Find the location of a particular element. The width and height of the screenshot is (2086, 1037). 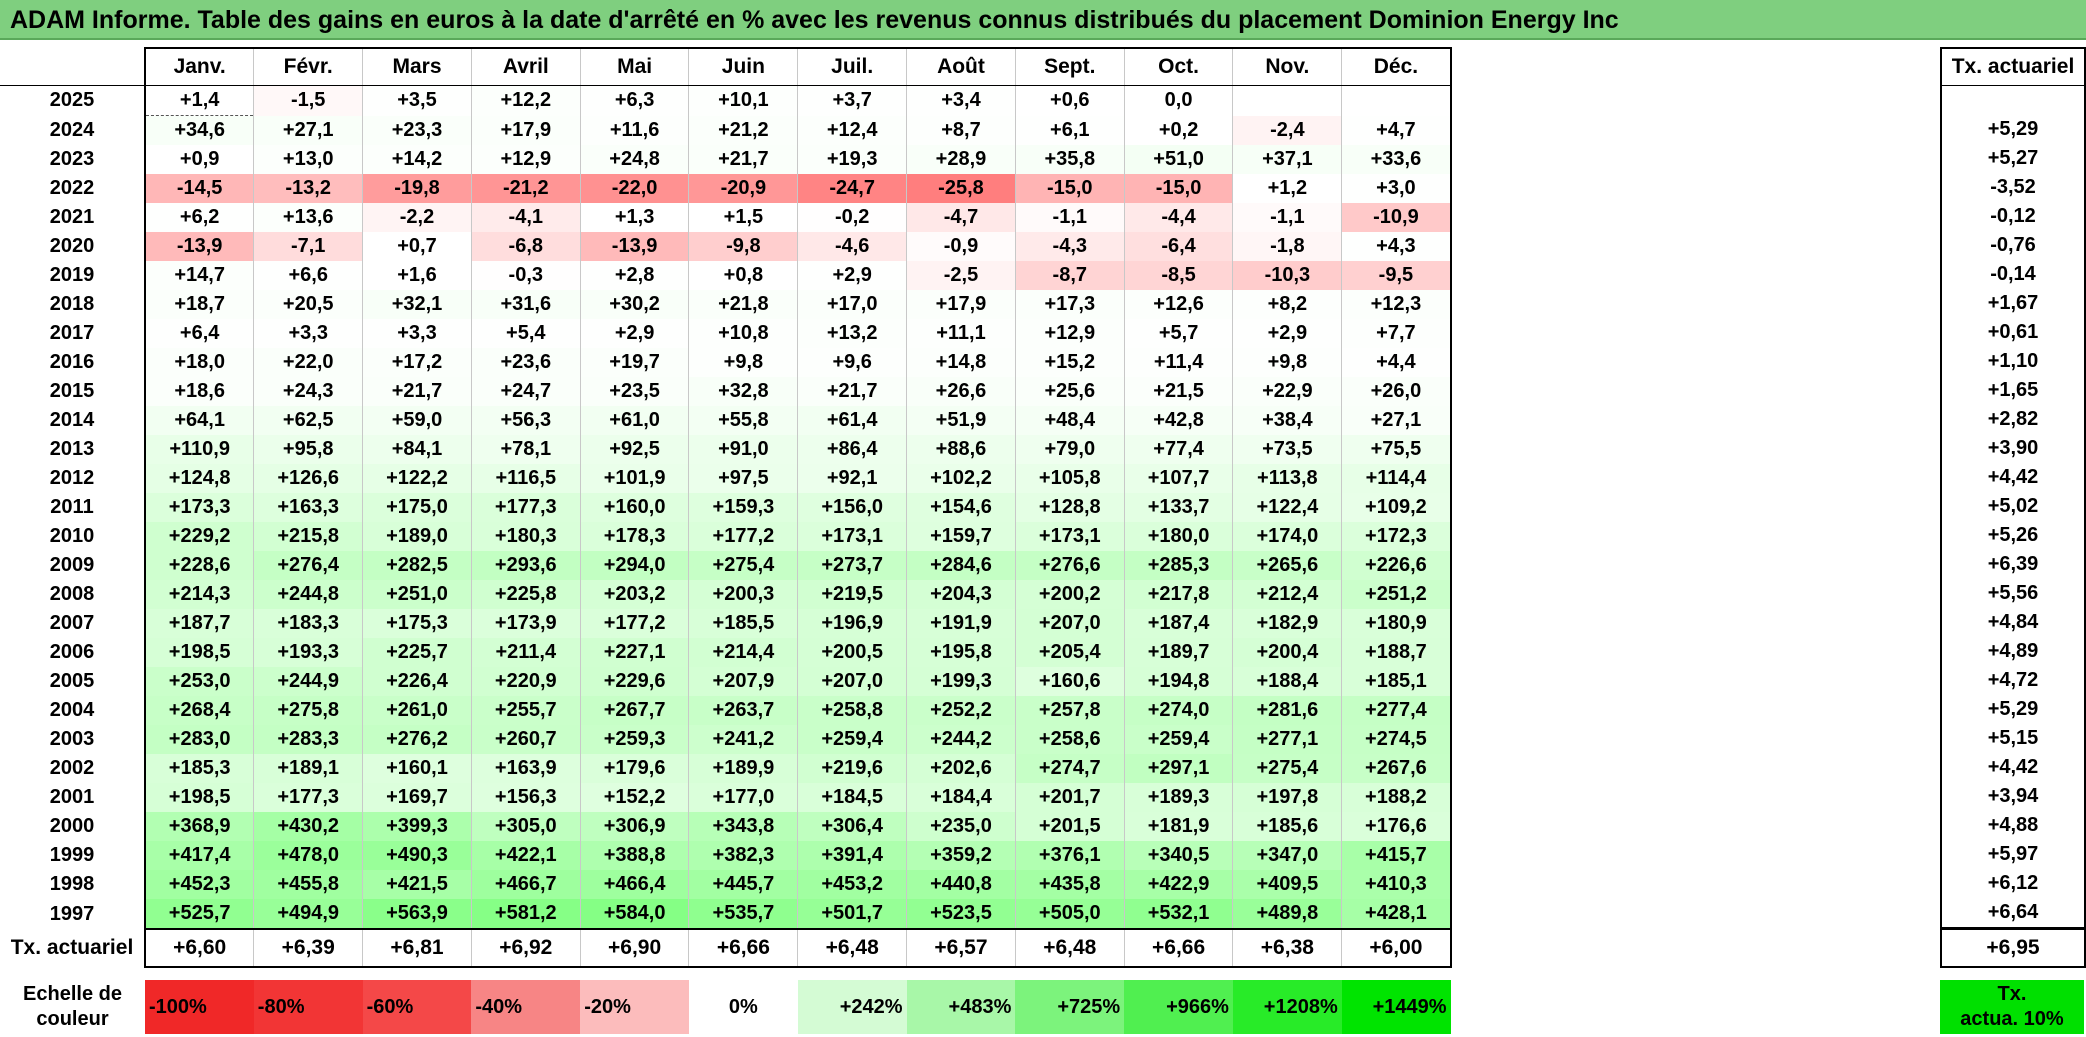

gain-cell: +22,9 is located at coordinates (1287, 391).